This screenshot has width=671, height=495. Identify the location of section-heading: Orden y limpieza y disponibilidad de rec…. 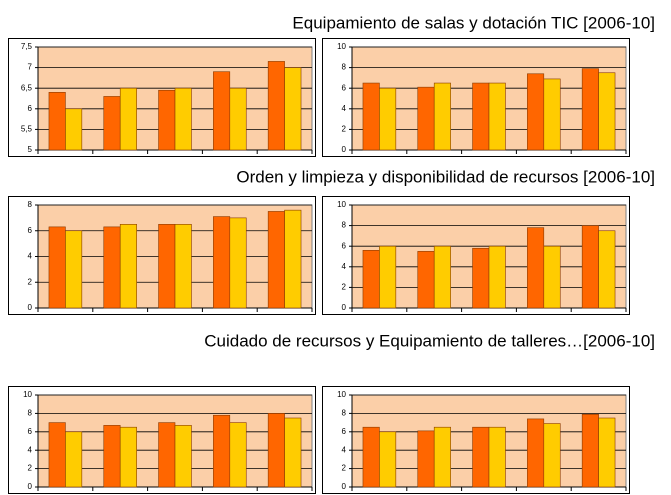
(445, 176).